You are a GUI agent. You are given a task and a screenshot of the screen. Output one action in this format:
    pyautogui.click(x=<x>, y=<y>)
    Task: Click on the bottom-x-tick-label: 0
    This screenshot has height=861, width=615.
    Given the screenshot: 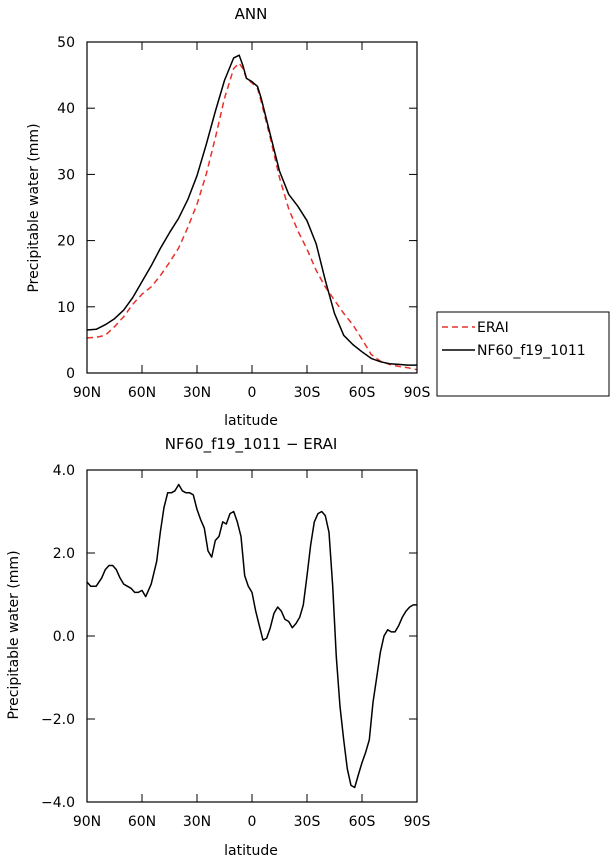 What is the action you would take?
    pyautogui.click(x=252, y=822)
    